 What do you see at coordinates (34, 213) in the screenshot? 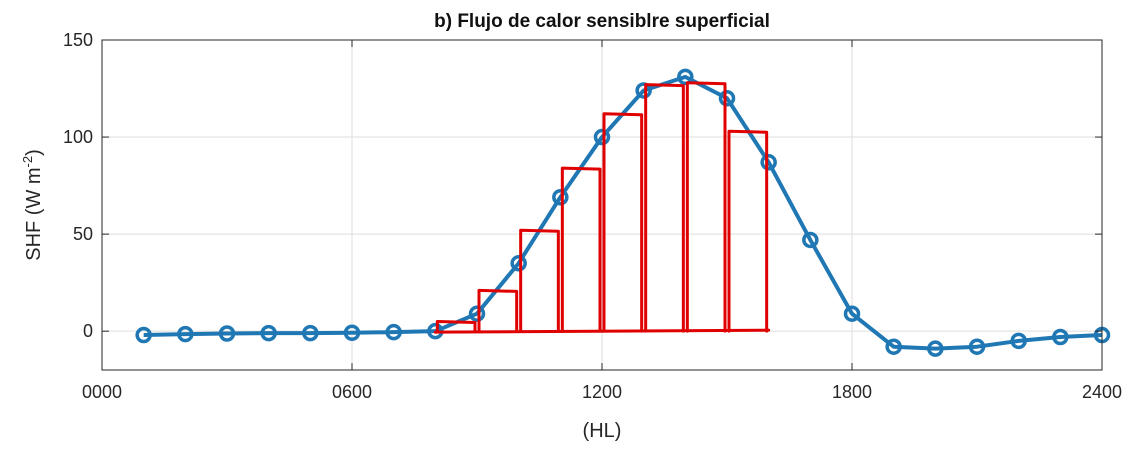
I see `y-axis-label-main: SHF (W m` at bounding box center [34, 213].